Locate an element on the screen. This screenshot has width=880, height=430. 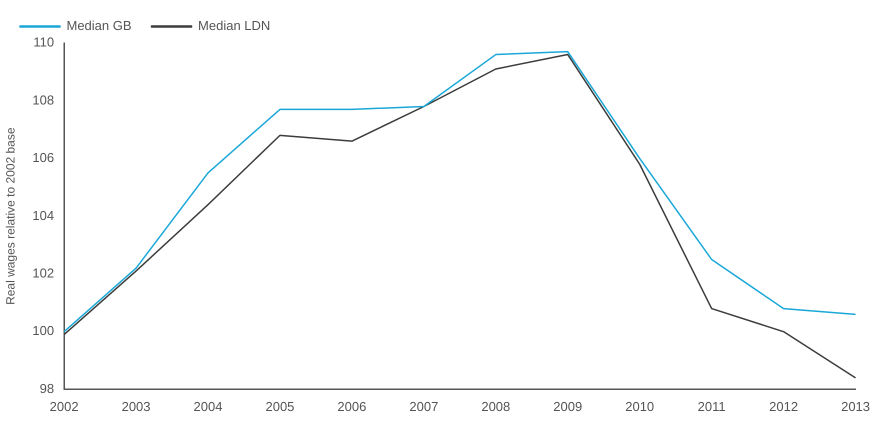
y-axis-title: Real wages relative to 2002 base is located at coordinates (11, 216).